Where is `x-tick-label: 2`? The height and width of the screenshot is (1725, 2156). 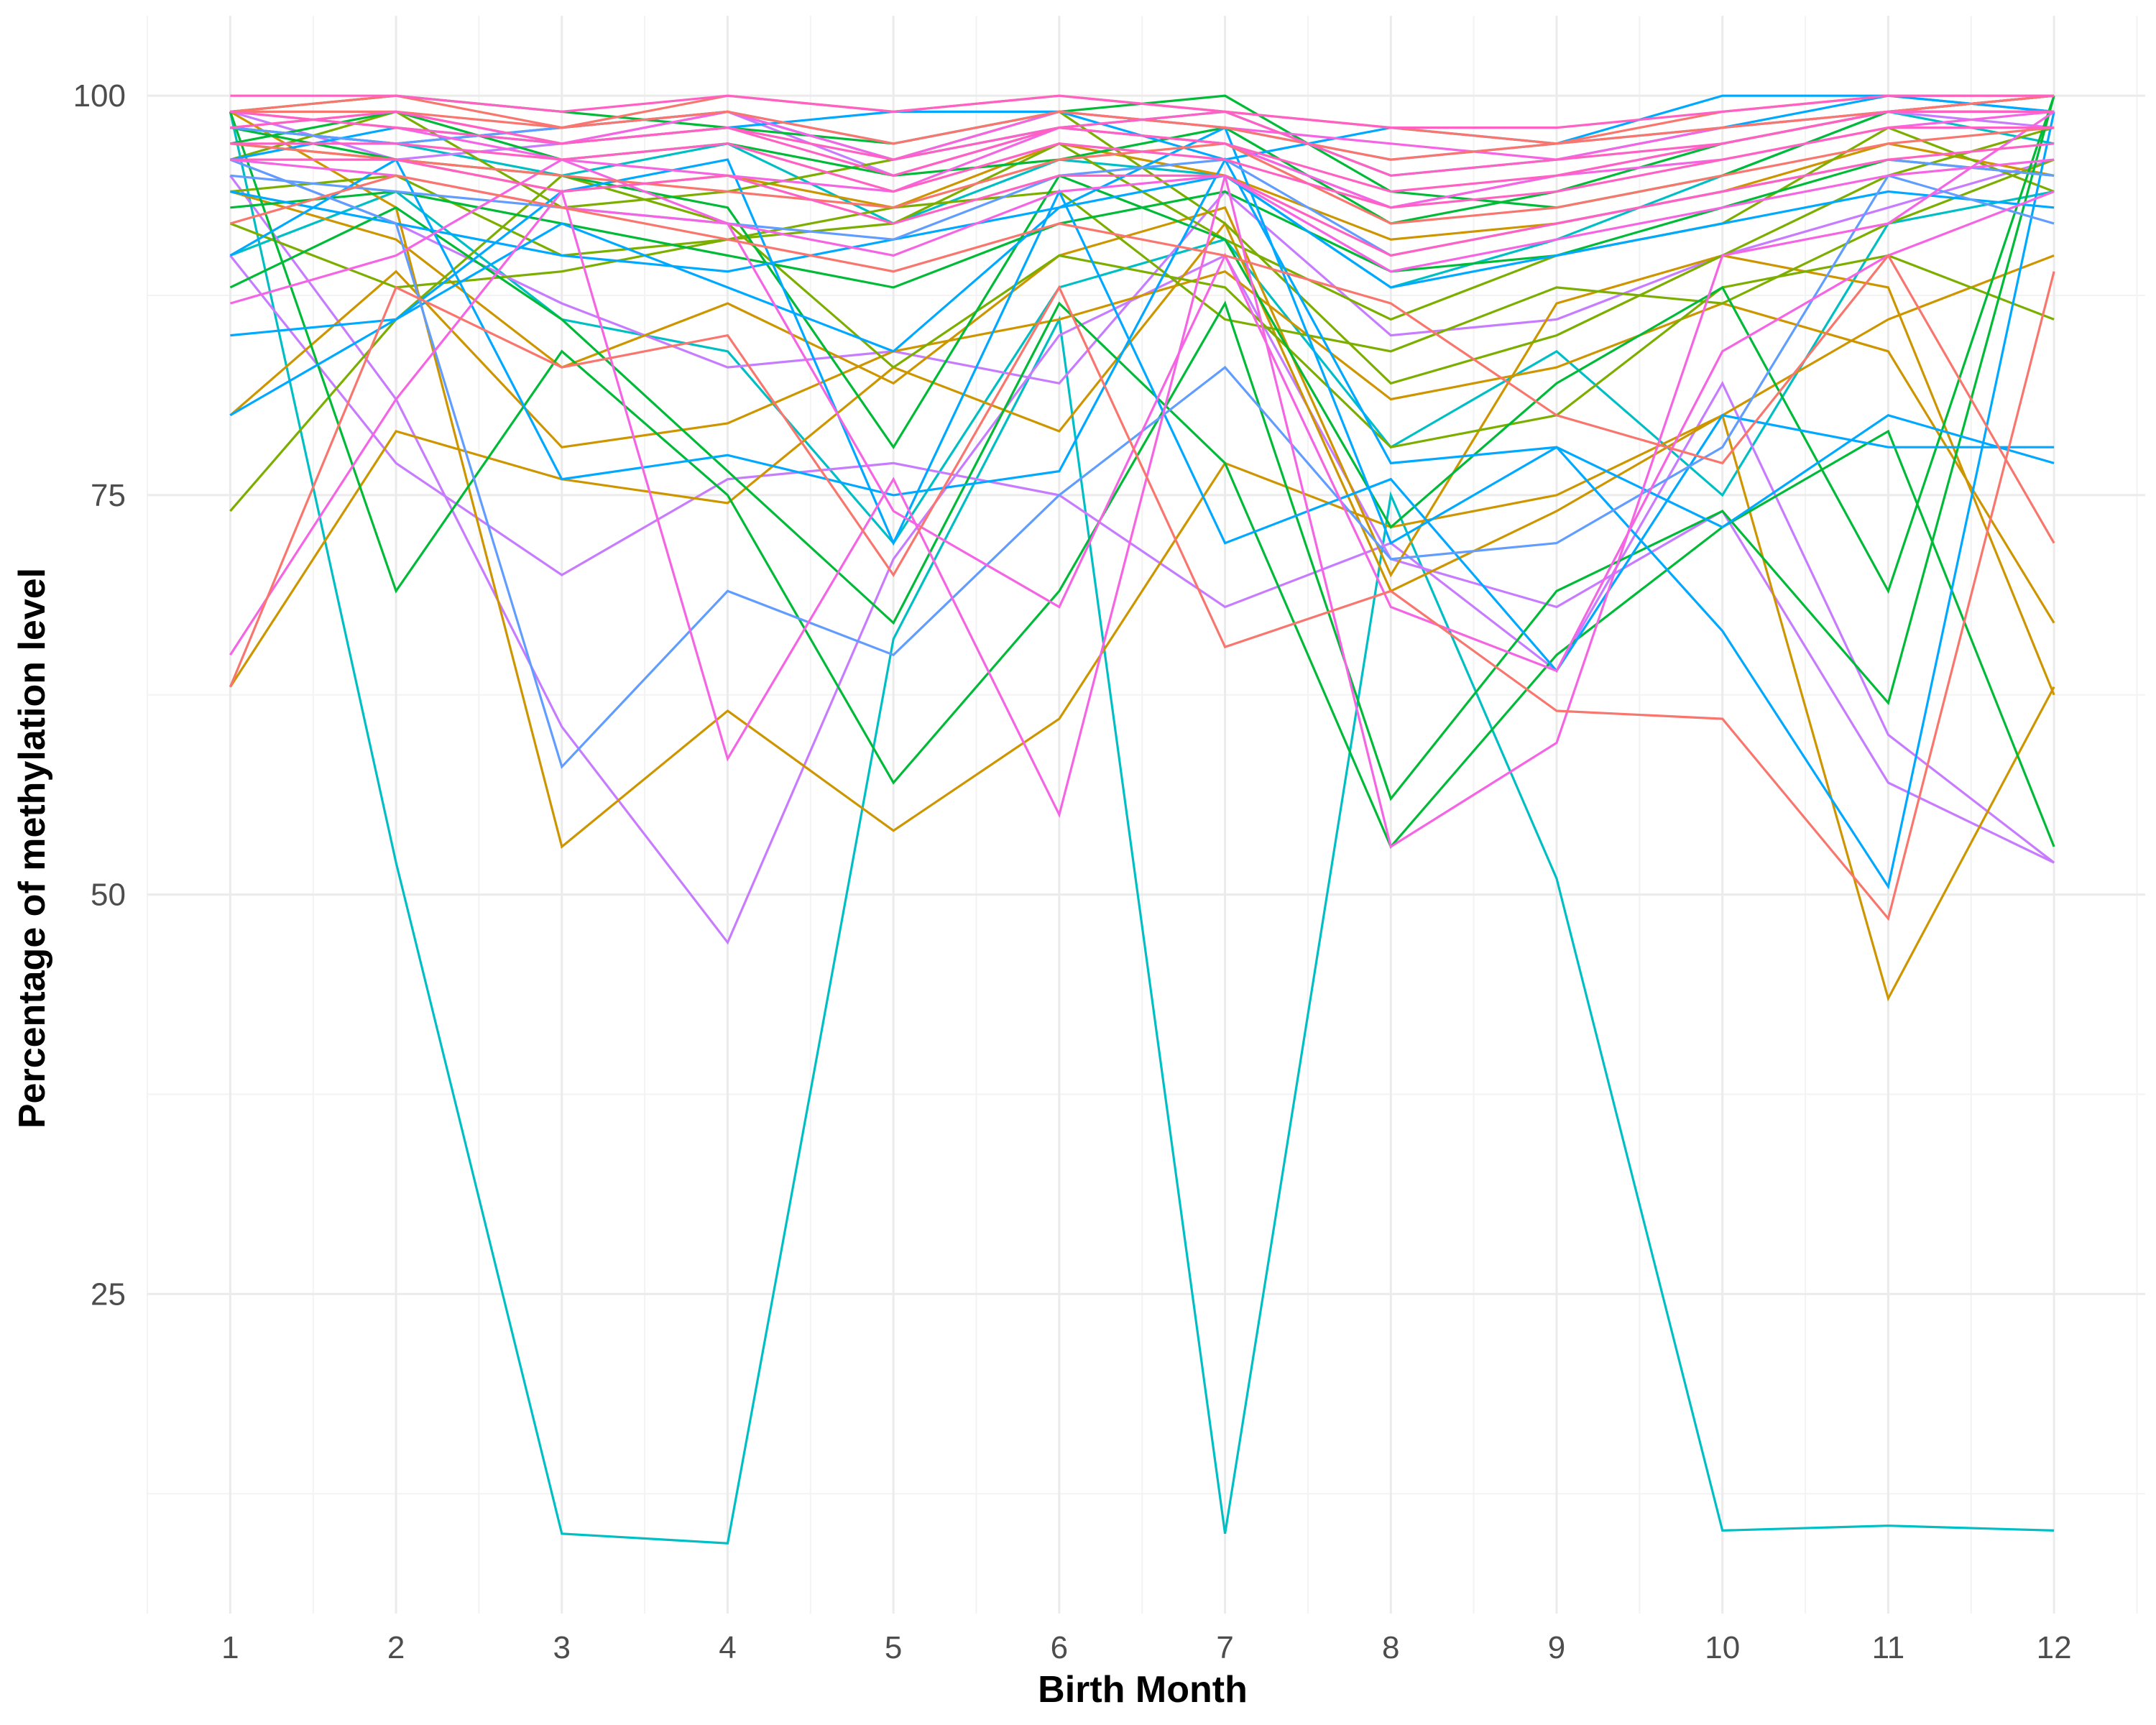 x-tick-label: 2 is located at coordinates (396, 1647).